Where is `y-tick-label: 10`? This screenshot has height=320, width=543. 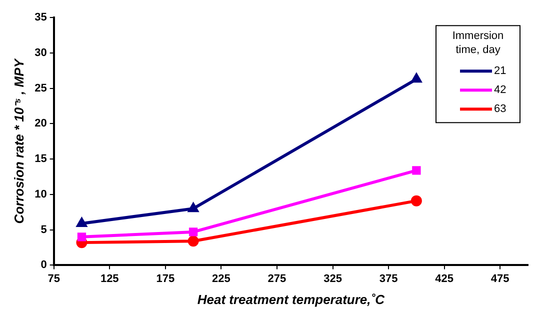
y-tick-label: 10 is located at coordinates (40, 194).